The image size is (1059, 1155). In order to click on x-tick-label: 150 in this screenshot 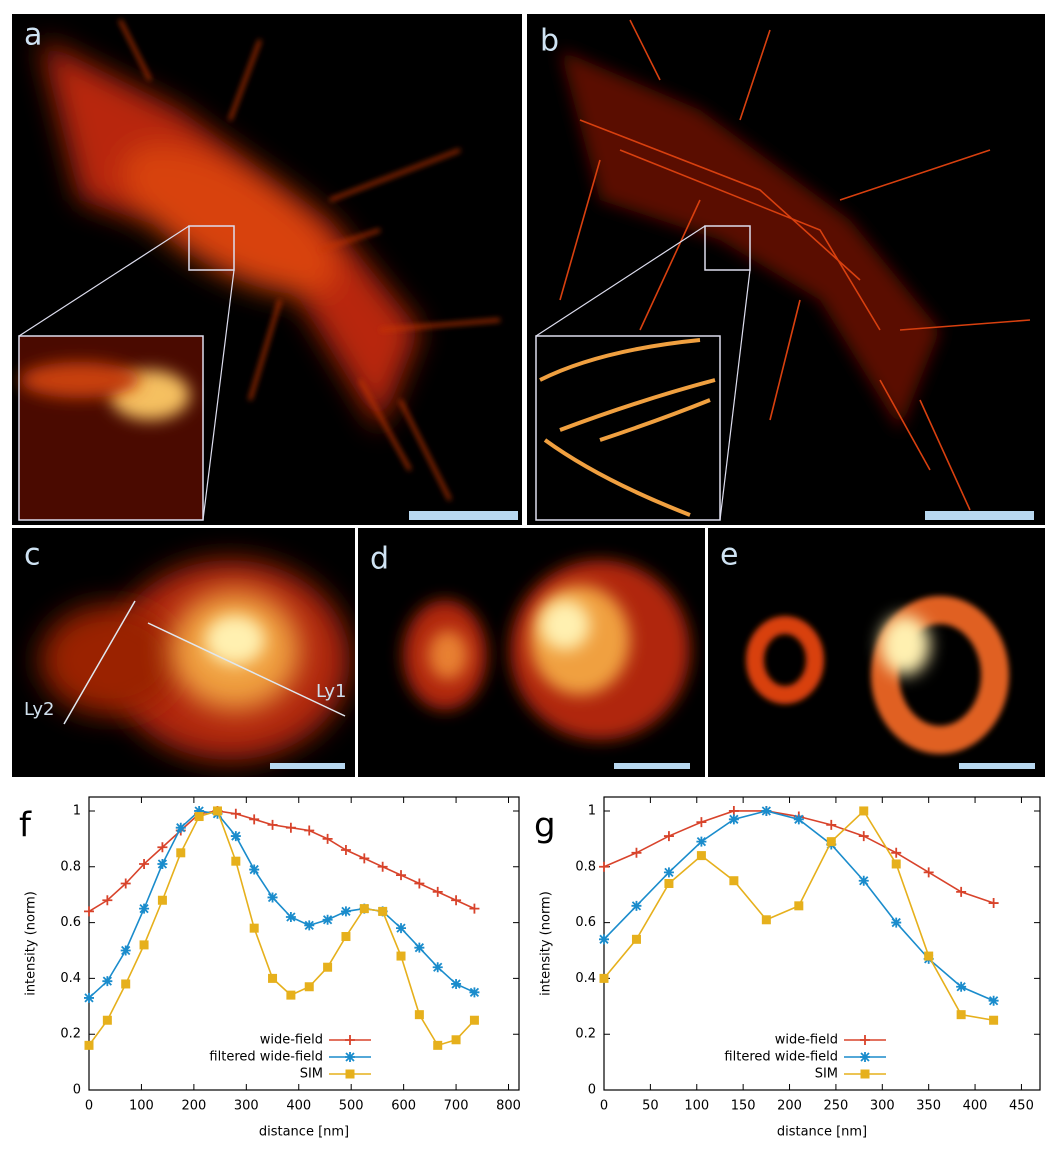, I will do `click(743, 1106)`.